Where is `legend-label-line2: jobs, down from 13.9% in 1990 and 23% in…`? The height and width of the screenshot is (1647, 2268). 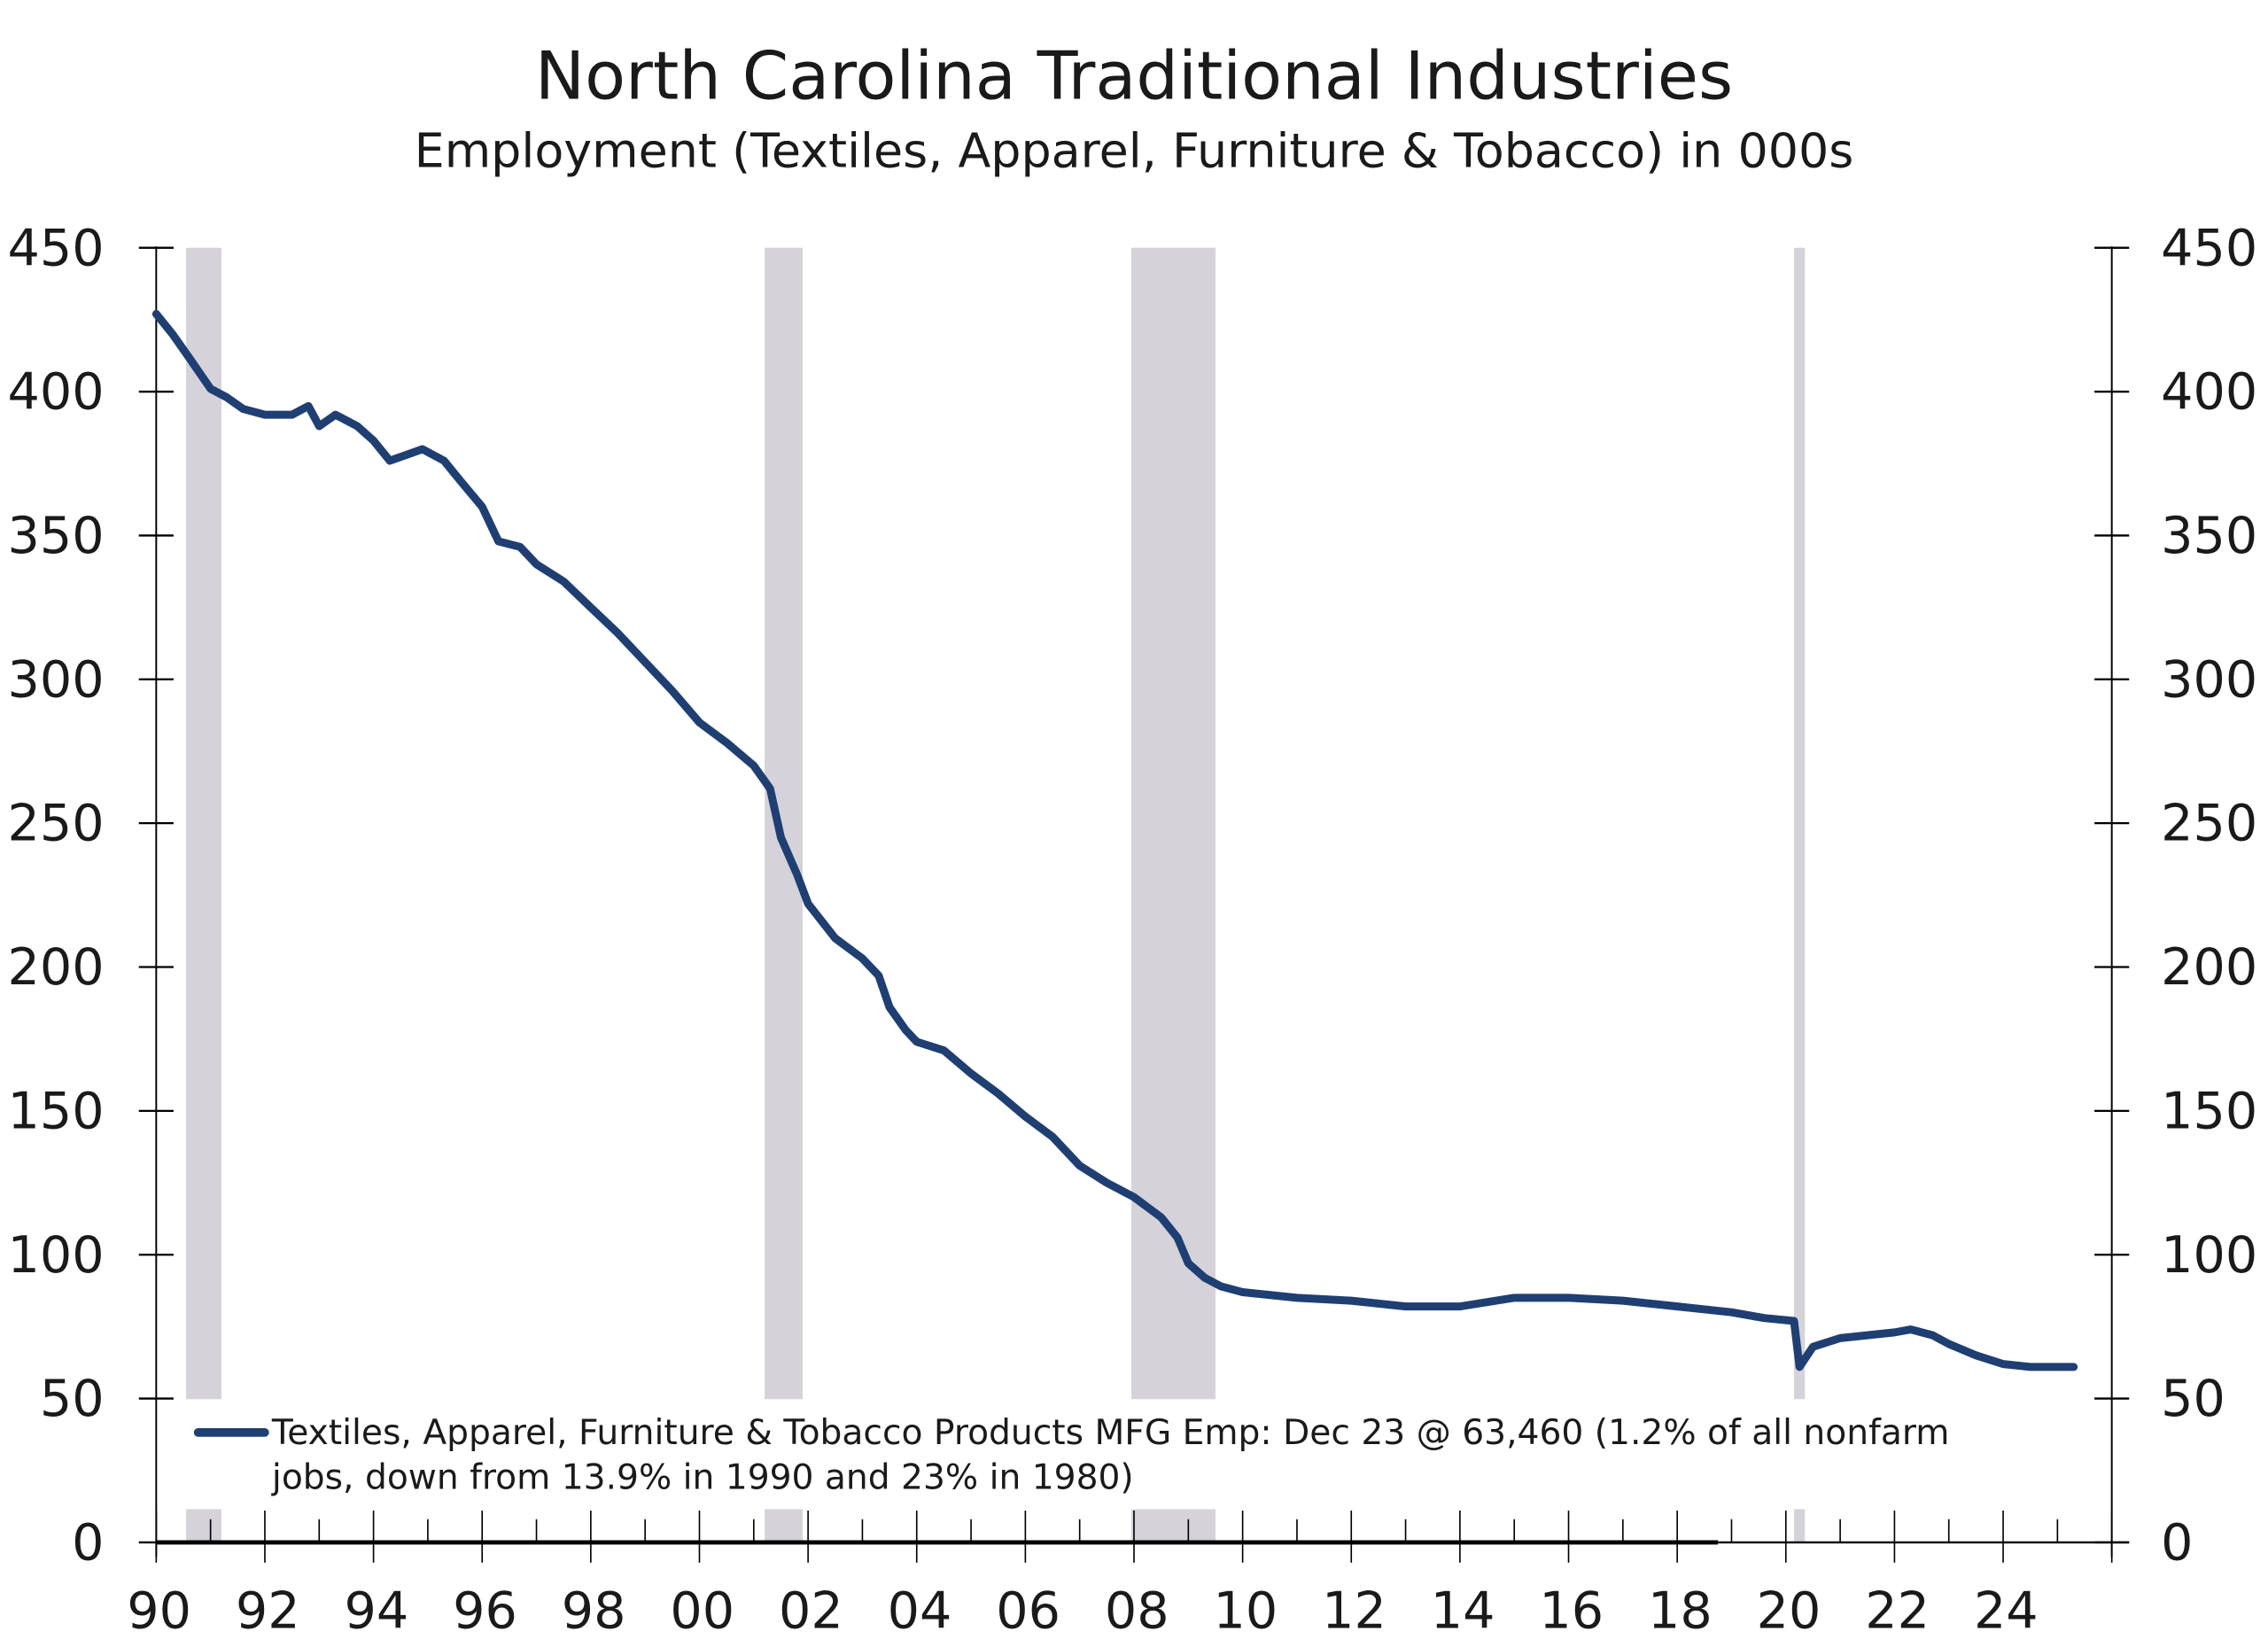 legend-label-line2: jobs, down from 13.9% in 1990 and 23% in… is located at coordinates (702, 1478).